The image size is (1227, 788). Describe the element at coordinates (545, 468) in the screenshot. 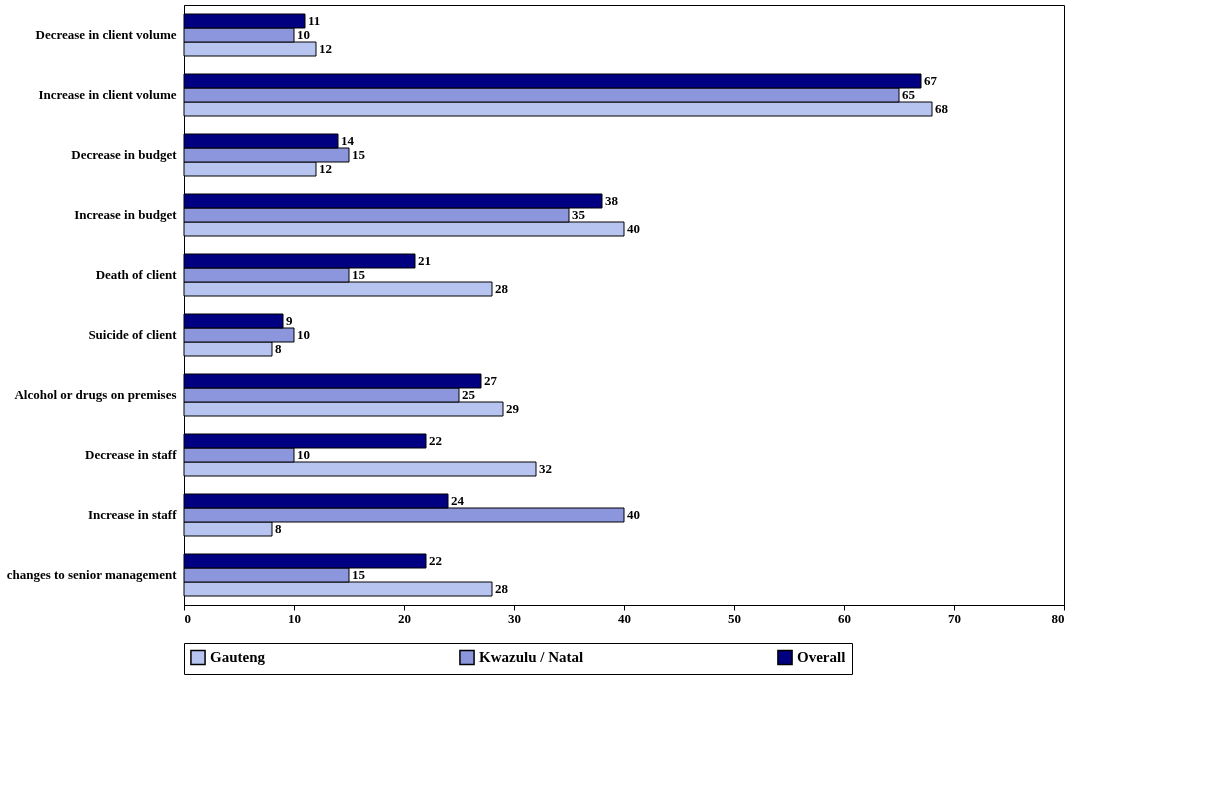

I see `data-label: 32` at that location.